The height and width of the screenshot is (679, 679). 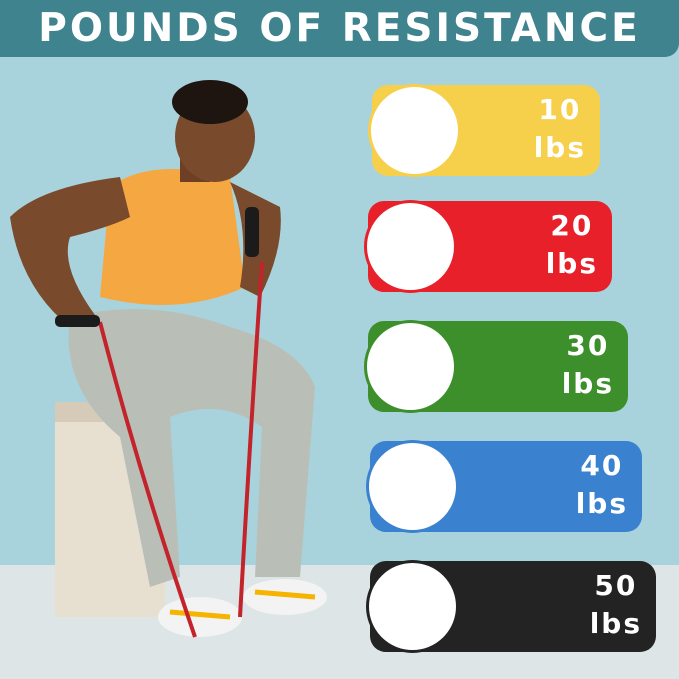 What do you see at coordinates (484, 130) in the screenshot?
I see `band-badge-10lbs: 10 lbs` at bounding box center [484, 130].